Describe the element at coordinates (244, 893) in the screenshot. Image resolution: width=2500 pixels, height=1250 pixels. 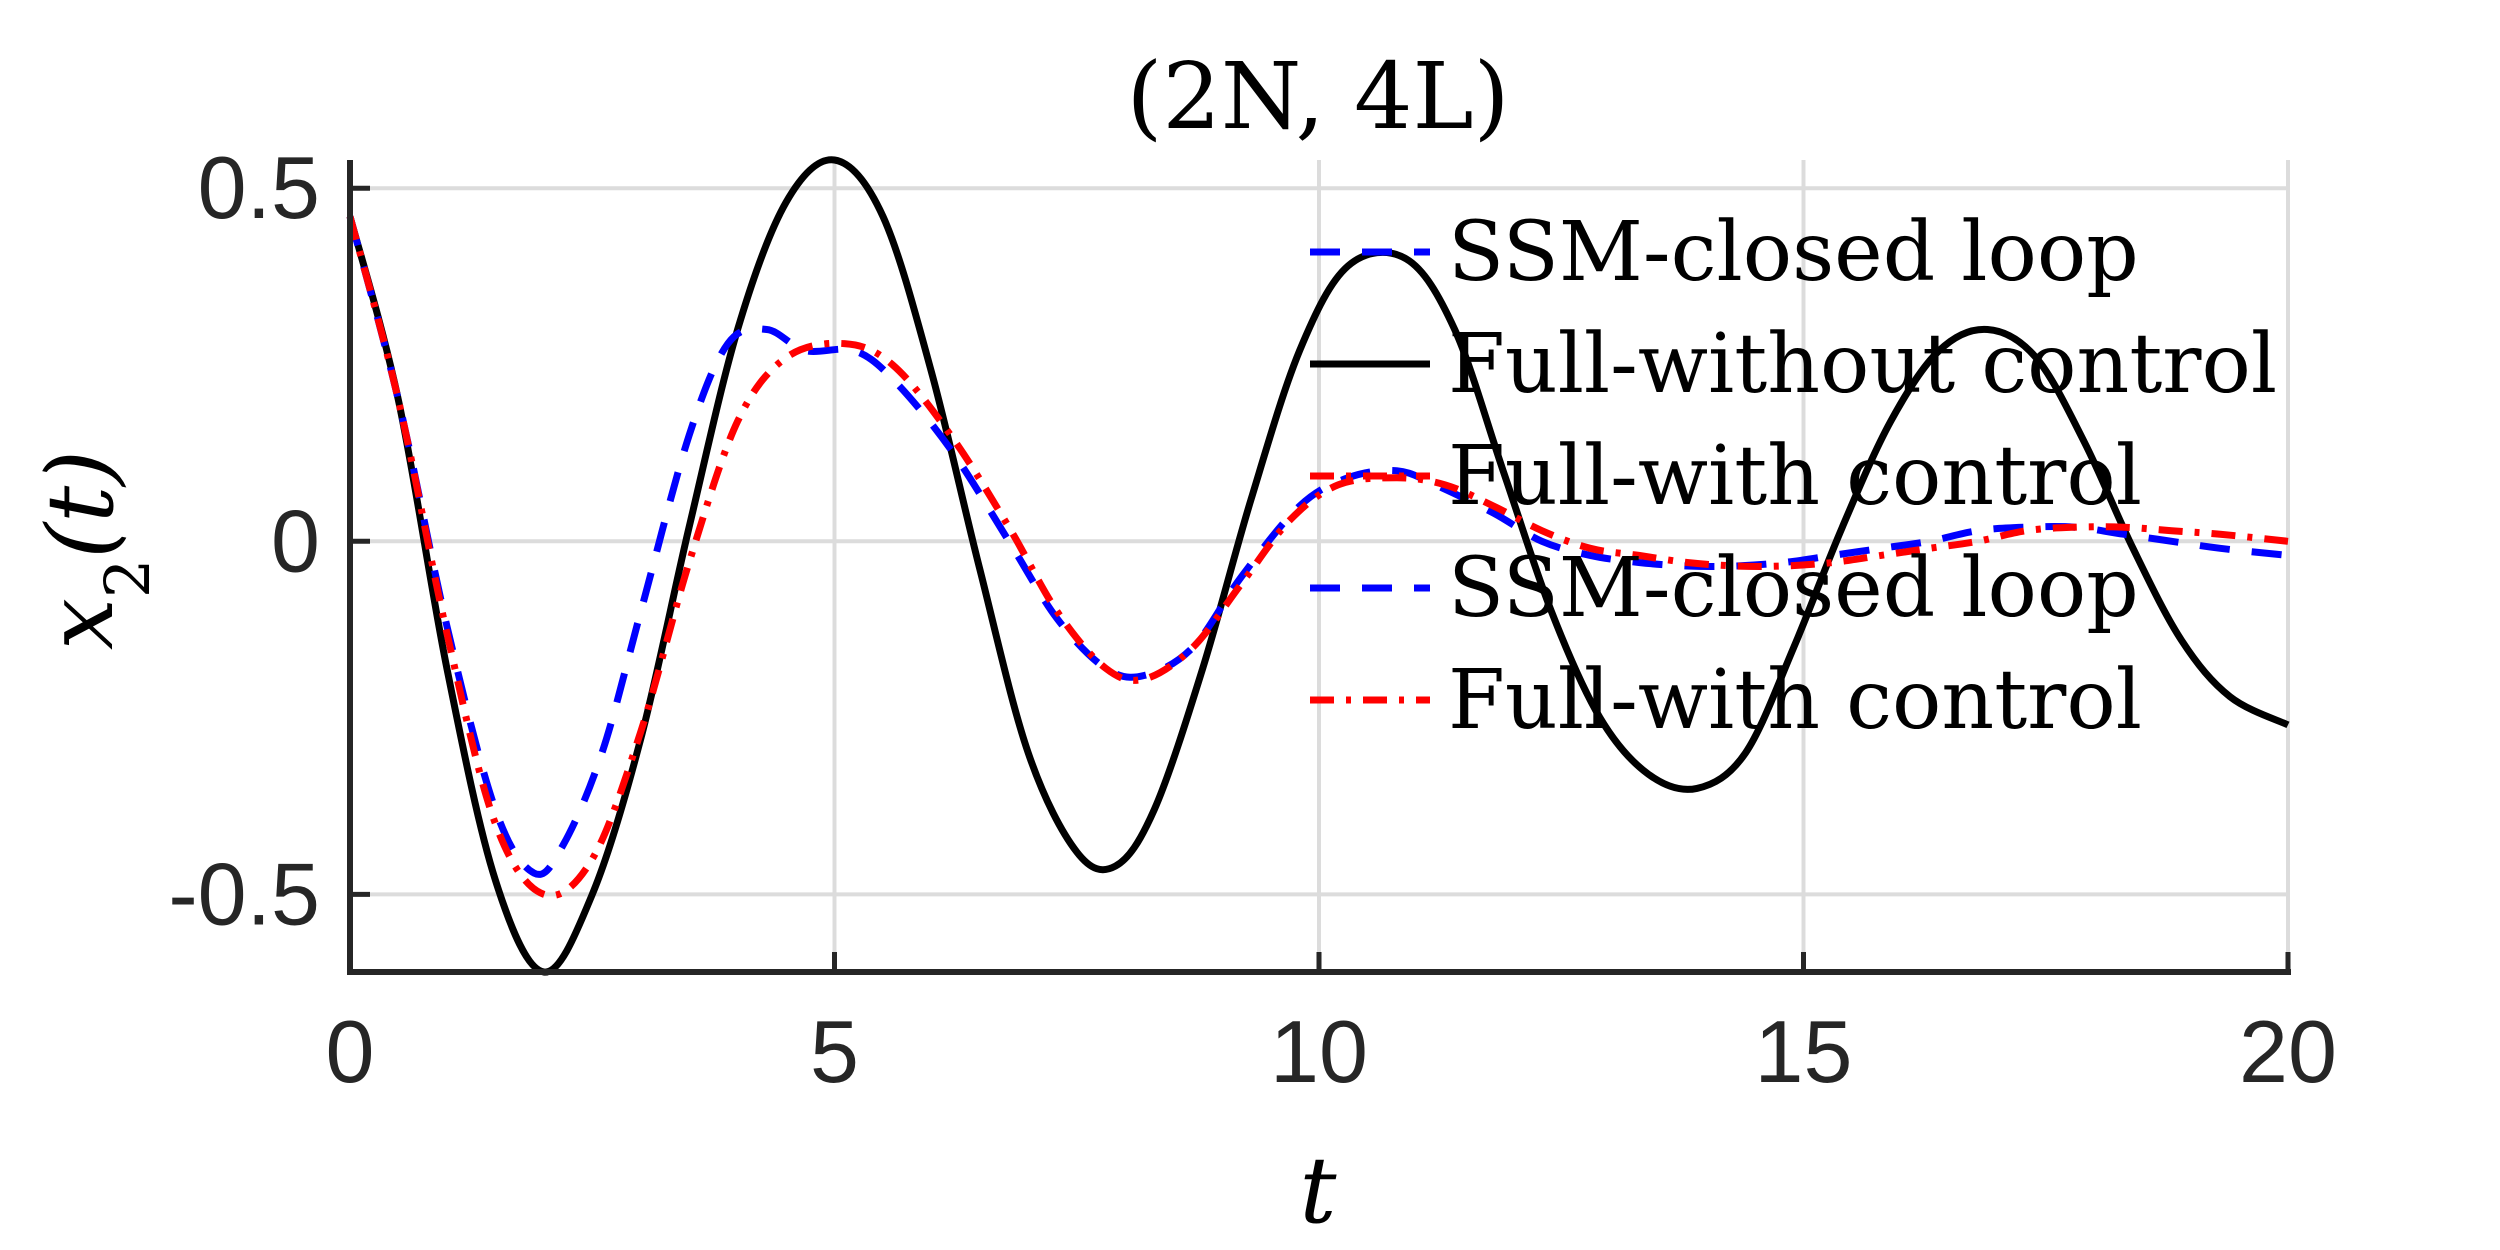
I see `y-tick-label-0: -0.5` at that location.